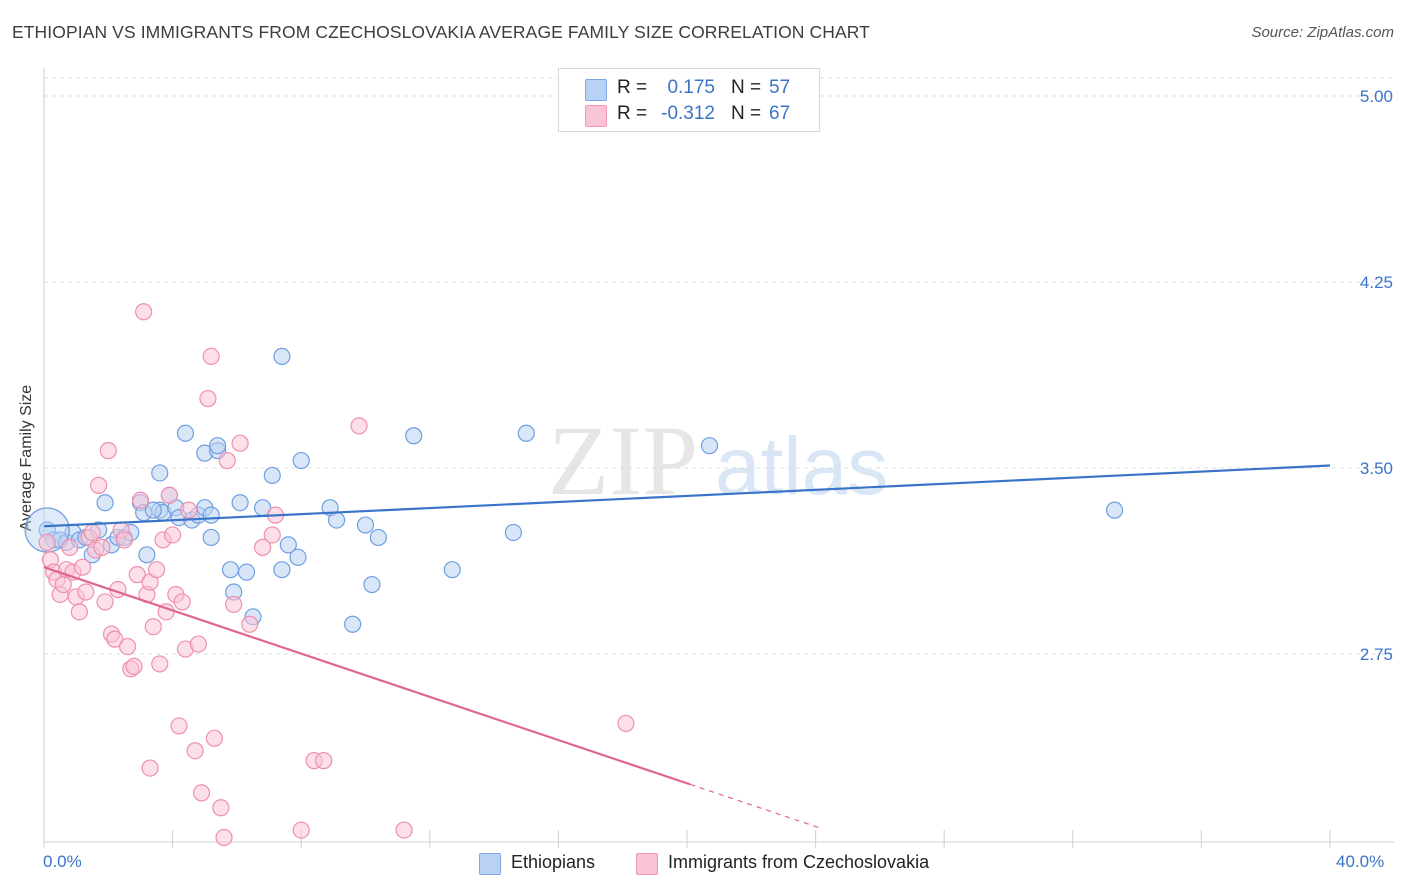 This screenshot has height=892, width=1406. What do you see at coordinates (755, 806) in the screenshot?
I see `trend-line-extension` at bounding box center [755, 806].